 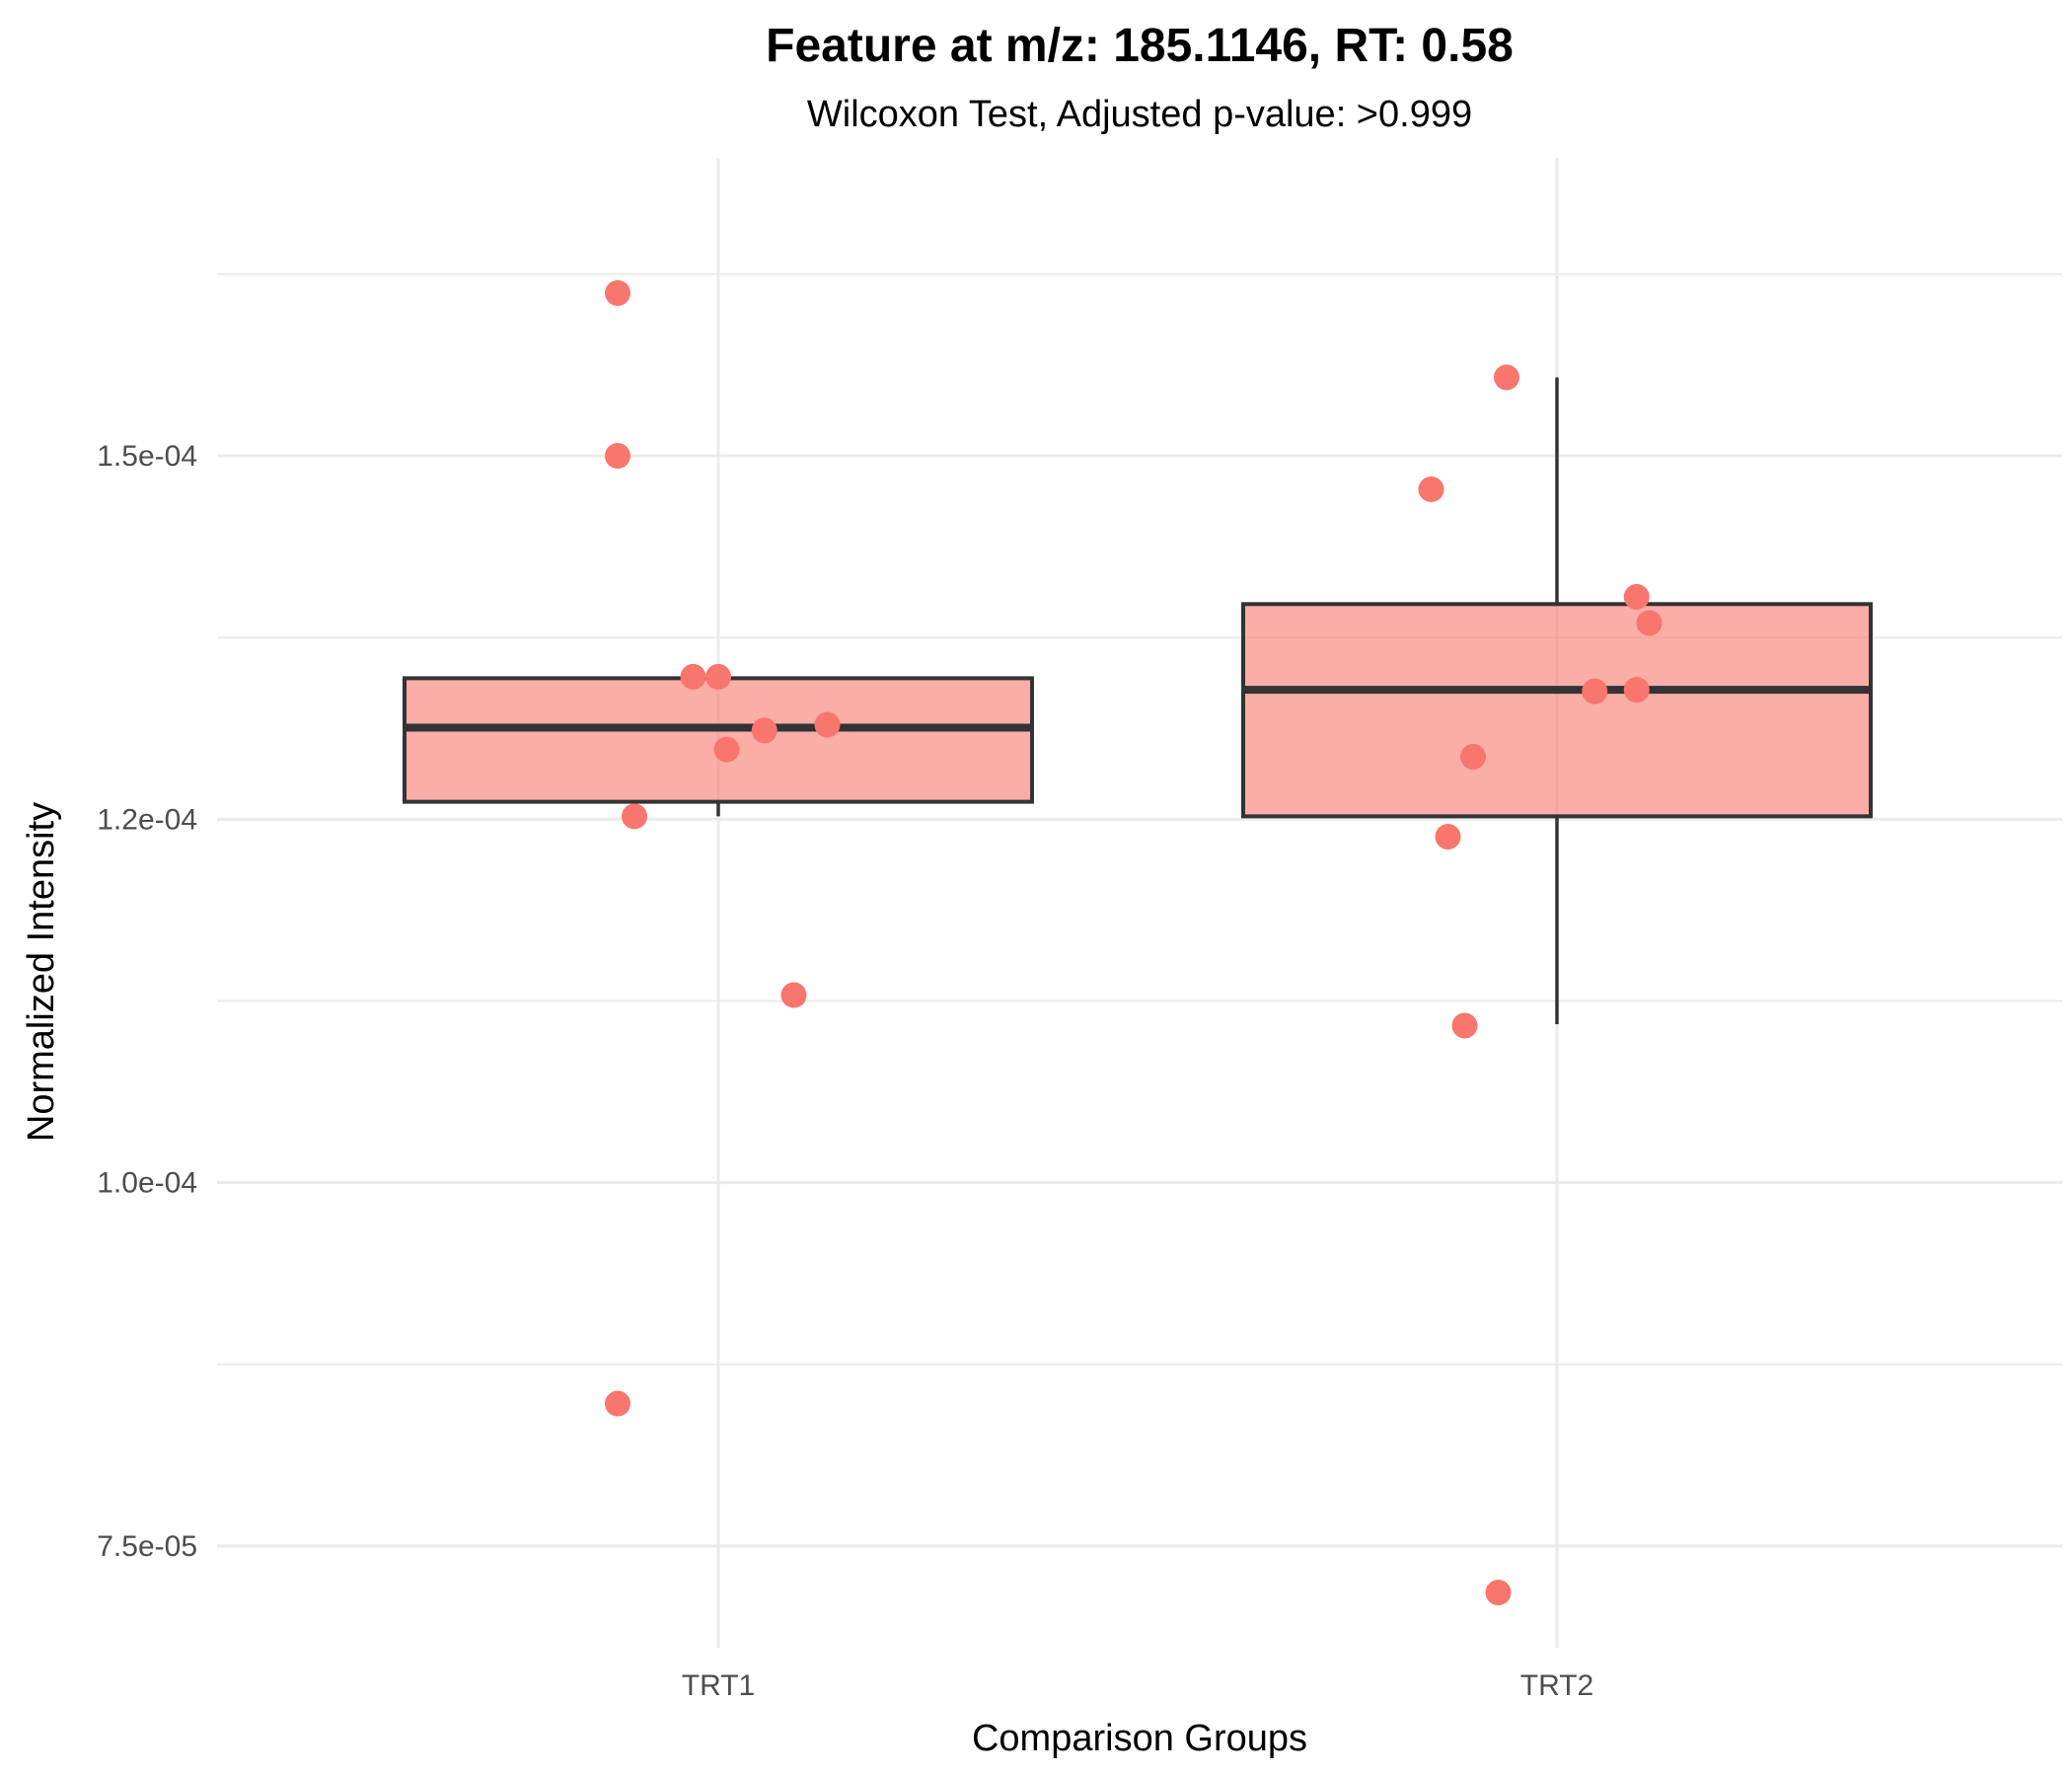 What do you see at coordinates (1557, 1685) in the screenshot?
I see `x-tick-label: TRT2` at bounding box center [1557, 1685].